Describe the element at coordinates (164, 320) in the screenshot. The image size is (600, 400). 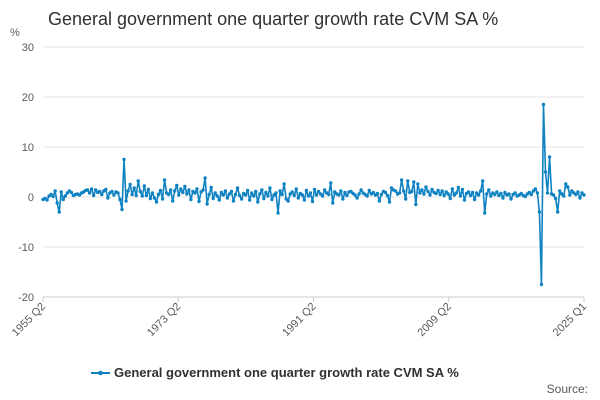
I see `x-tick-label: 1973 Q2` at that location.